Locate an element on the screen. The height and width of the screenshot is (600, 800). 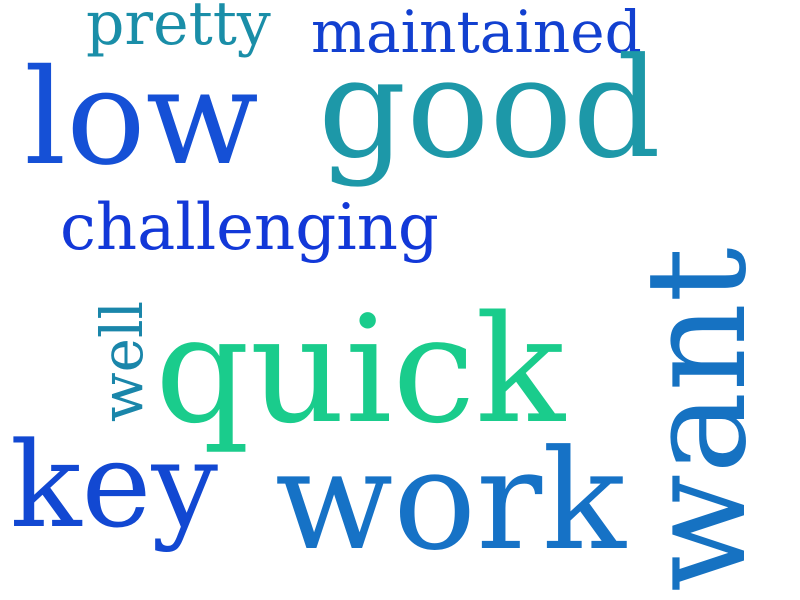
word-well: well is located at coordinates (122, 361).